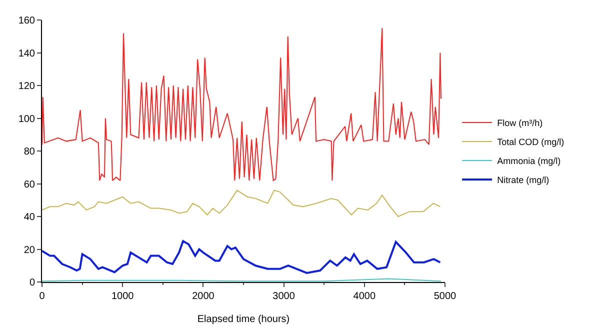 The width and height of the screenshot is (595, 327). I want to click on legend-label: Ammonia (mg/l), so click(529, 161).